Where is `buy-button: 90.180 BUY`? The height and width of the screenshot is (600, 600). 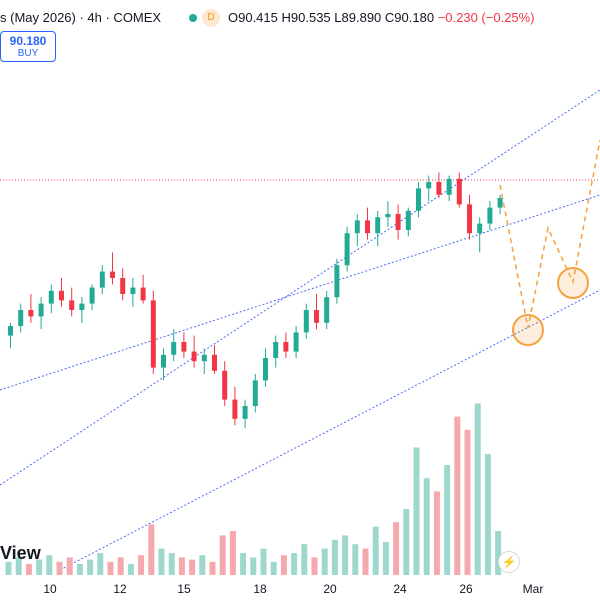
buy-button: 90.180 BUY is located at coordinates (28, 46).